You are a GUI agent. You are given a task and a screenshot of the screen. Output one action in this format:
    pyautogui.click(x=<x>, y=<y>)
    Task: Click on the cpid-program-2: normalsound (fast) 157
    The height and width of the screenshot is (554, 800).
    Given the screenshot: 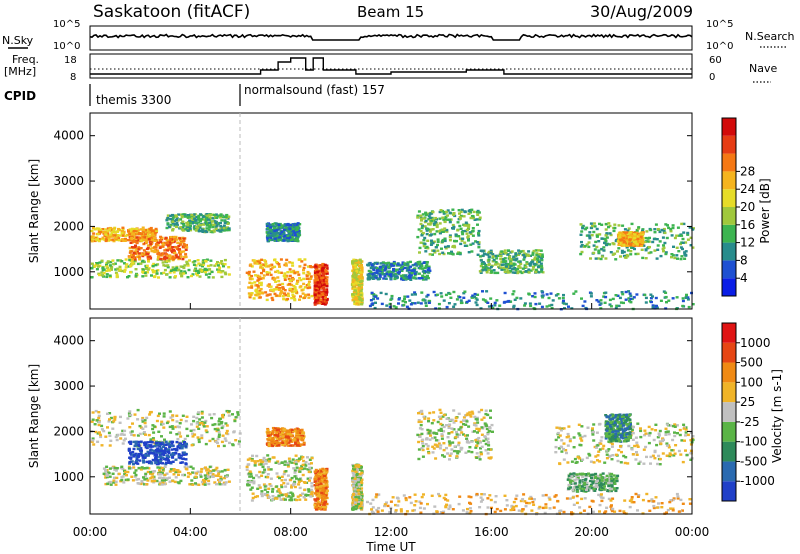 What is the action you would take?
    pyautogui.click(x=314, y=90)
    